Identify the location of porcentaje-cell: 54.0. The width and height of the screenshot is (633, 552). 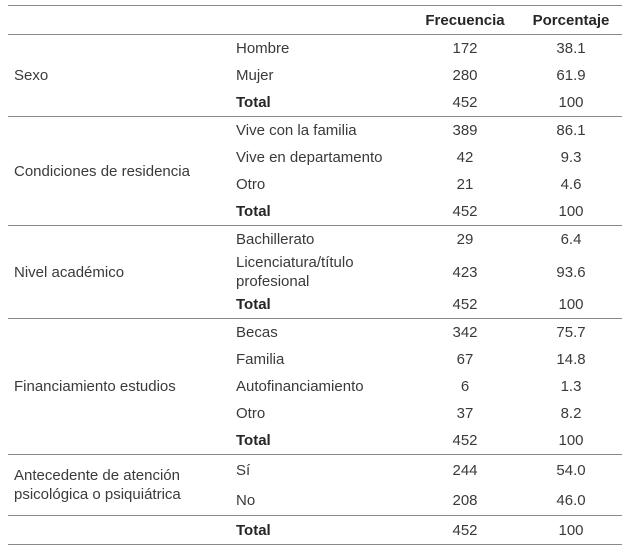
(571, 470).